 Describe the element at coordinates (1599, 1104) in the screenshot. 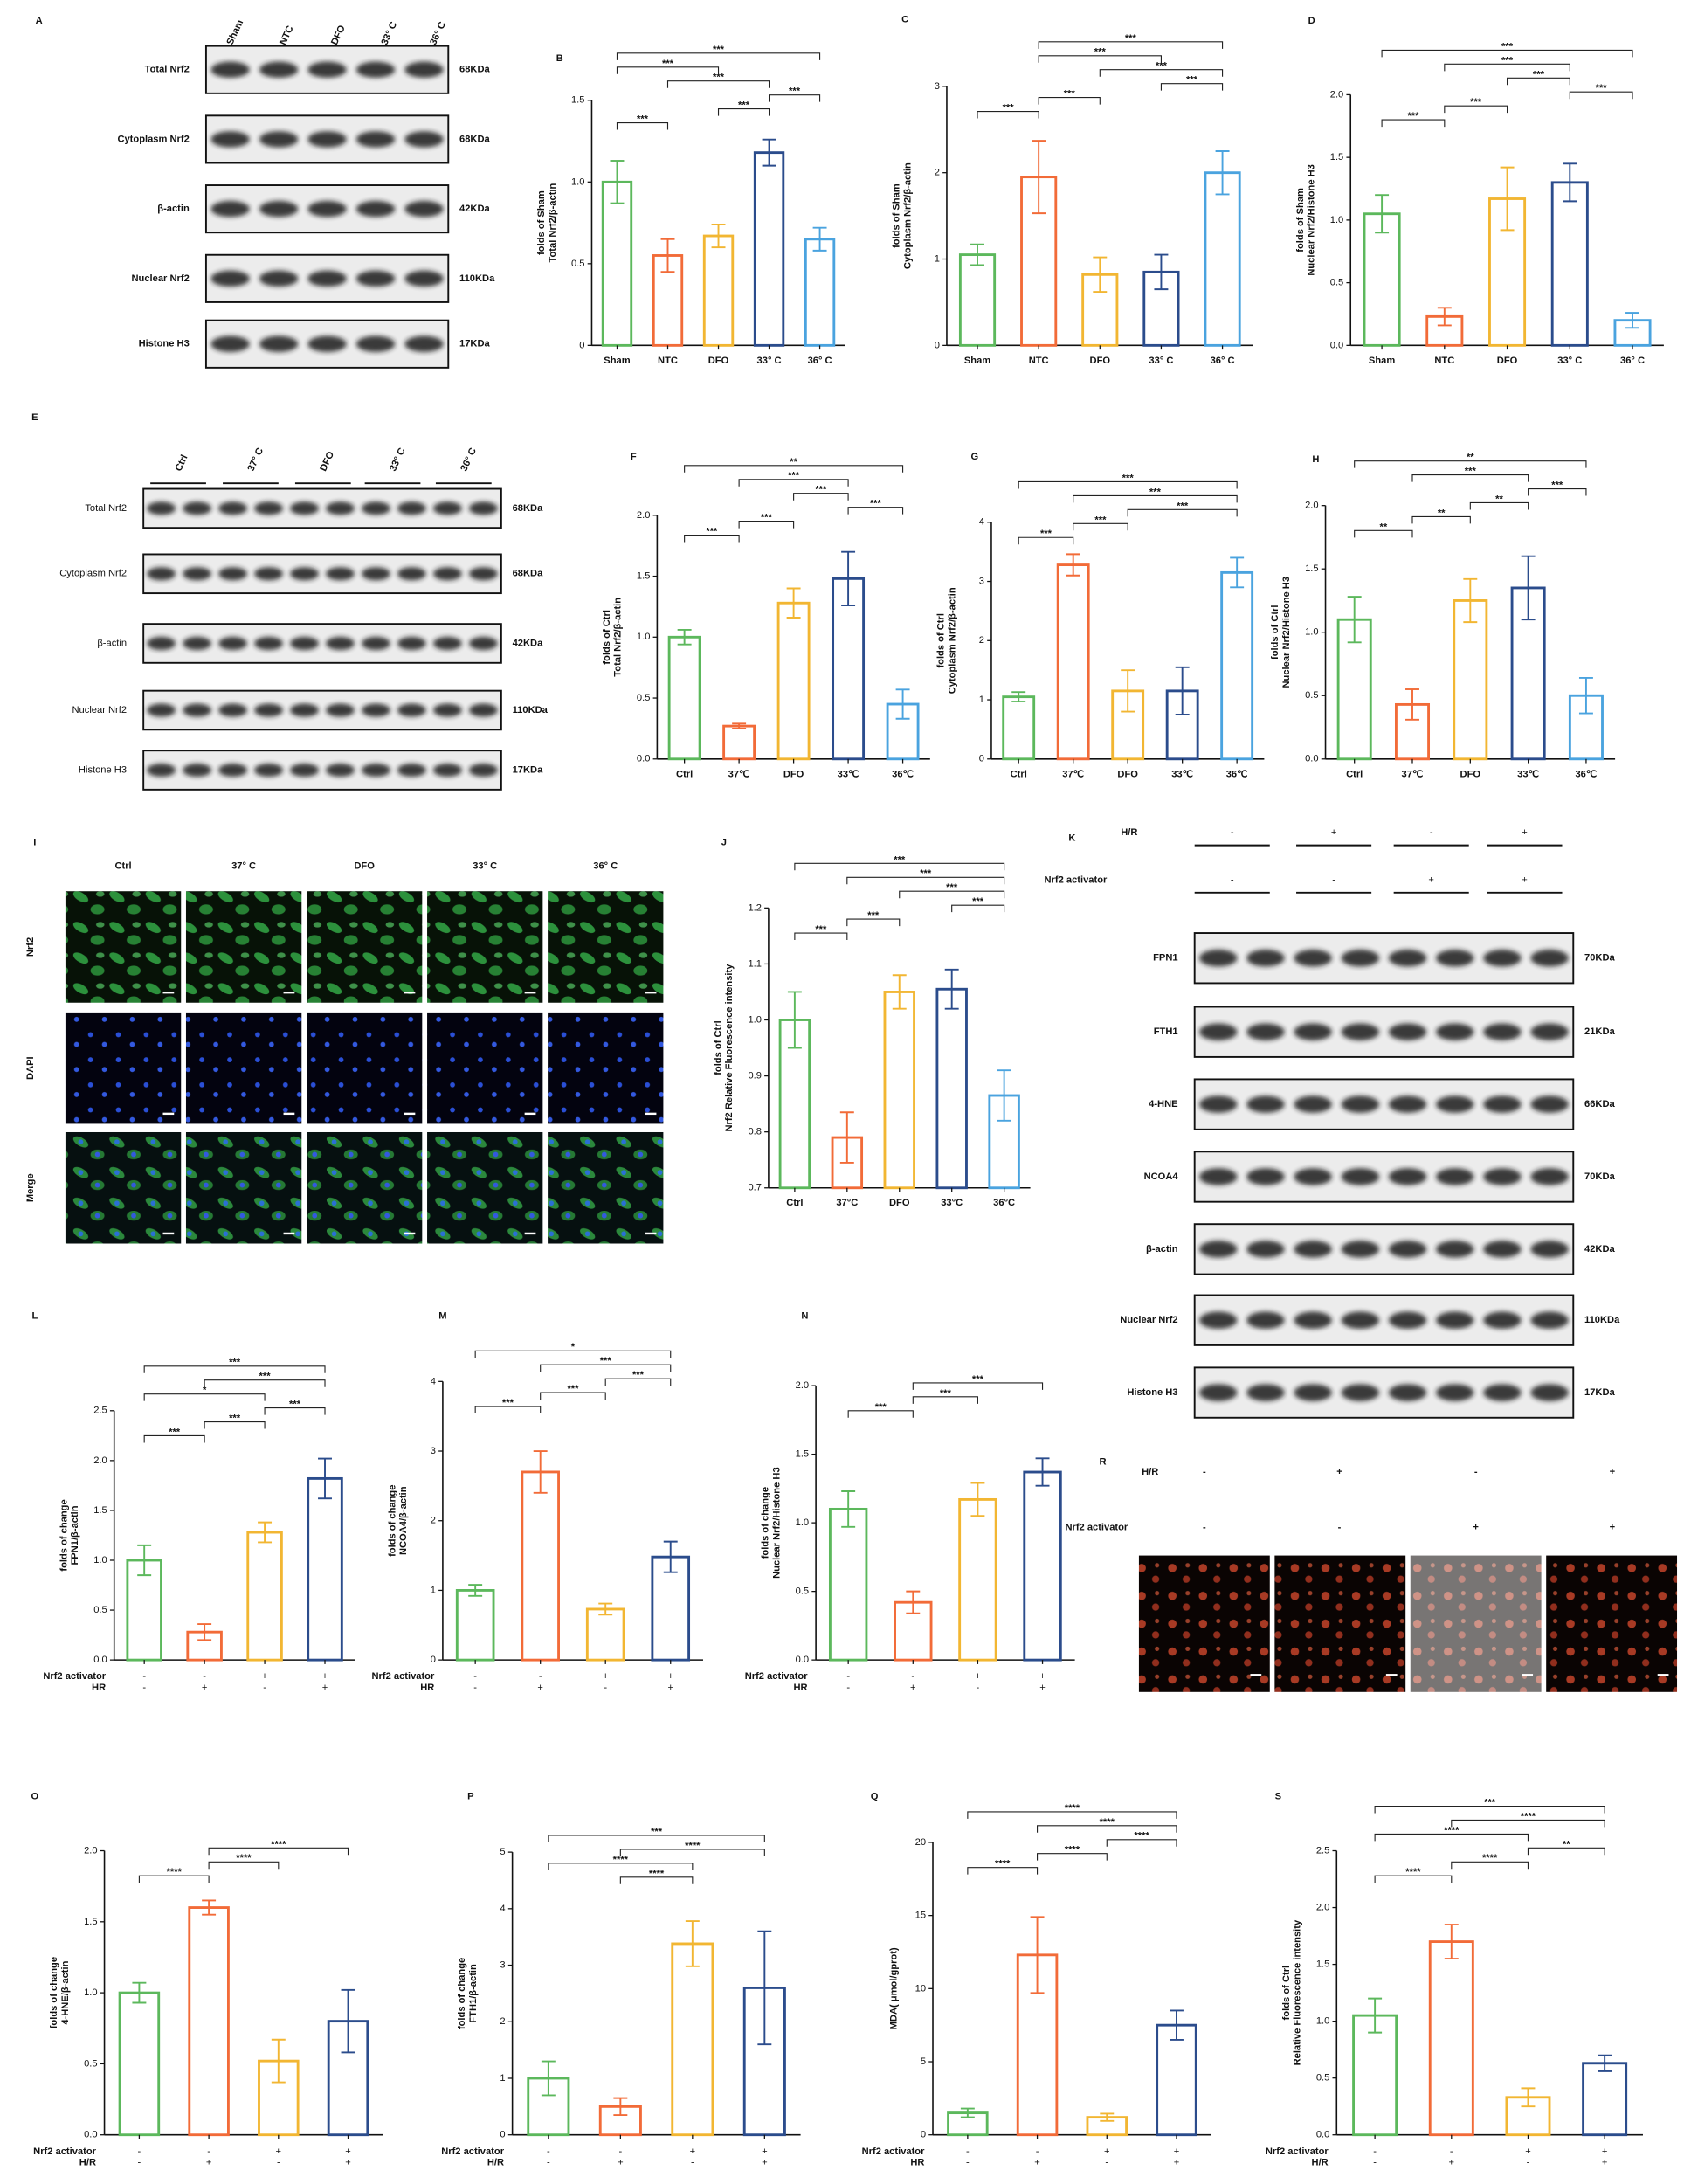

I see `blot-size-label: 66KDa` at that location.